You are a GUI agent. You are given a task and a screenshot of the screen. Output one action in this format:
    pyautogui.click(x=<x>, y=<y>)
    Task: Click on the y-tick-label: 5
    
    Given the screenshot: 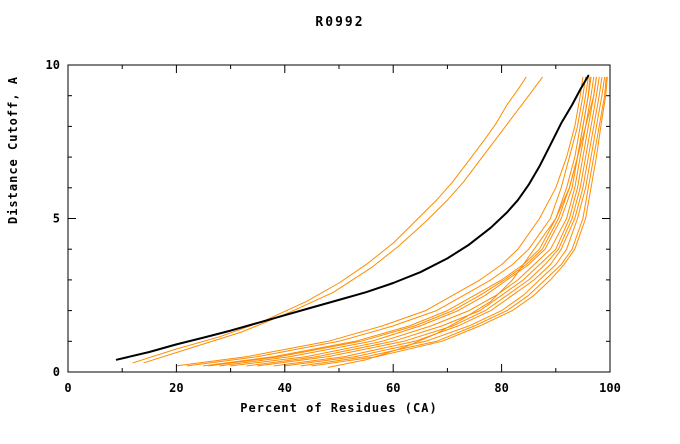 What is the action you would take?
    pyautogui.click(x=56, y=219)
    